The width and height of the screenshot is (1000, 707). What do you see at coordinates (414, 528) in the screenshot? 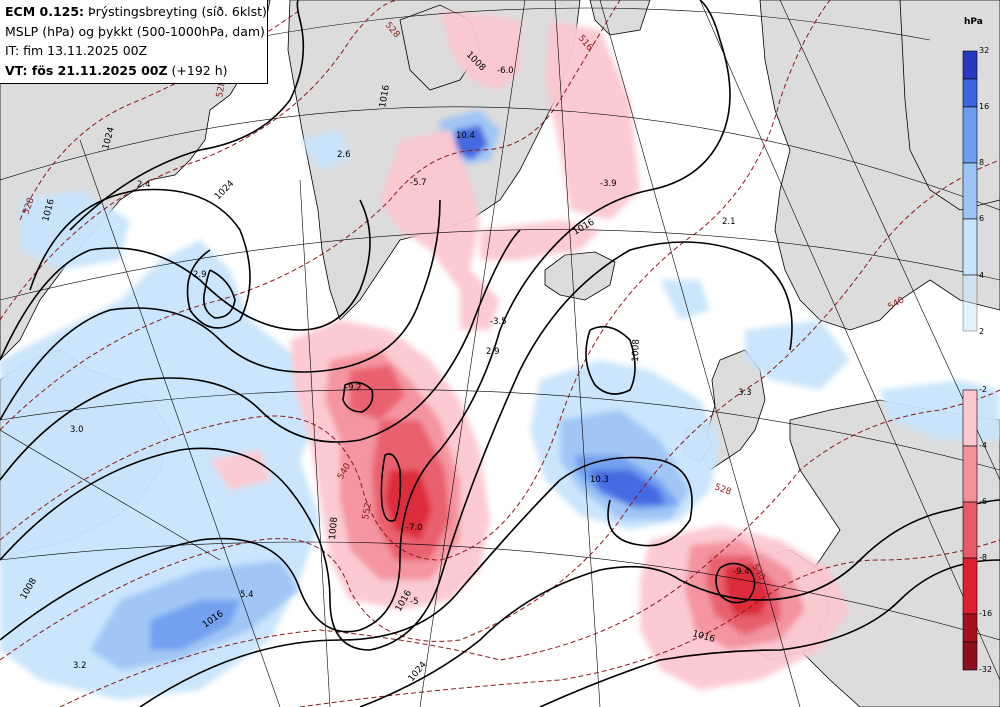
I see `change-value: -7.0` at bounding box center [414, 528].